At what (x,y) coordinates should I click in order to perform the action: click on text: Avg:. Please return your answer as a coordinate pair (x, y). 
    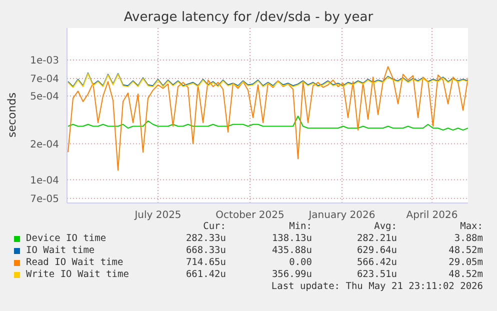
    Looking at the image, I should click on (385, 226).